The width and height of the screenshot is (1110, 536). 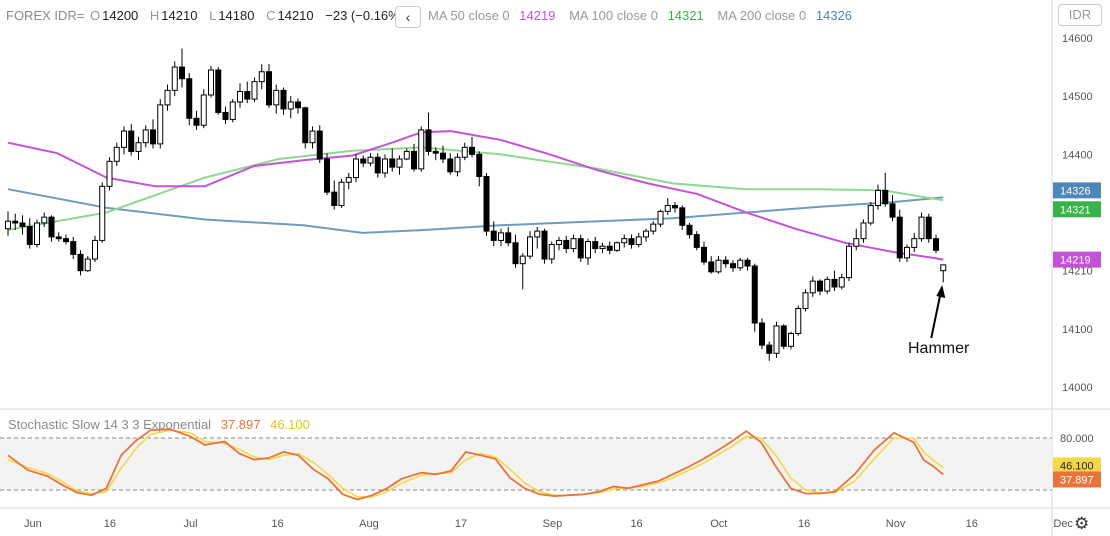 I want to click on stoch-d-badge: 46.100, so click(x=1077, y=465).